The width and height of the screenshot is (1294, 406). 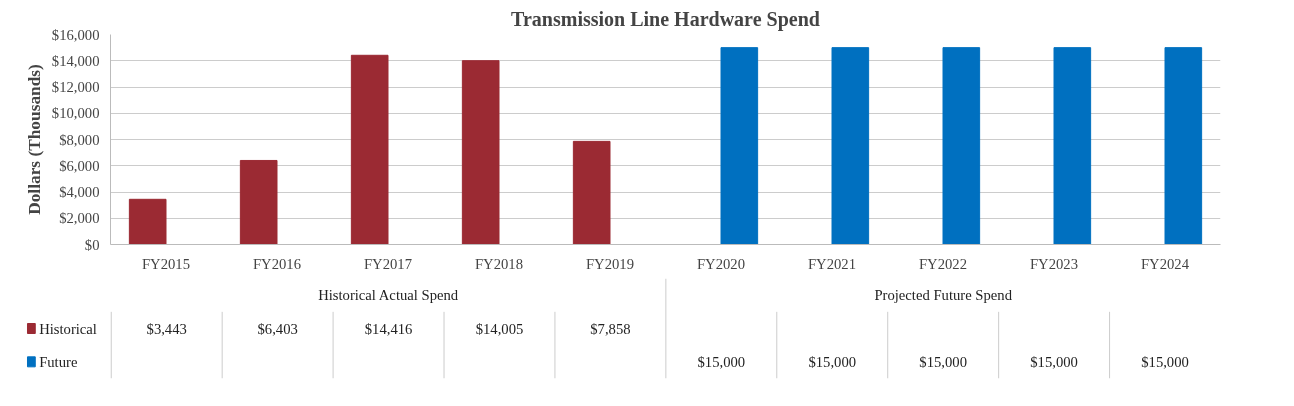 I want to click on x-tick-label: FY2016, so click(x=277, y=263).